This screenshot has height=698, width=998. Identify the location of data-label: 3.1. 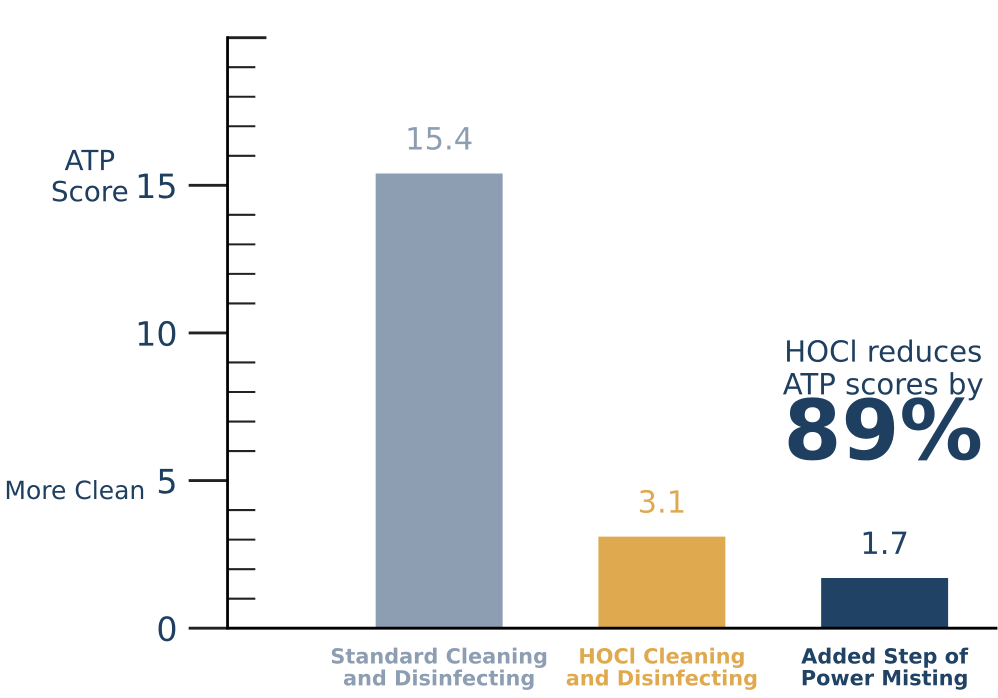
(662, 502).